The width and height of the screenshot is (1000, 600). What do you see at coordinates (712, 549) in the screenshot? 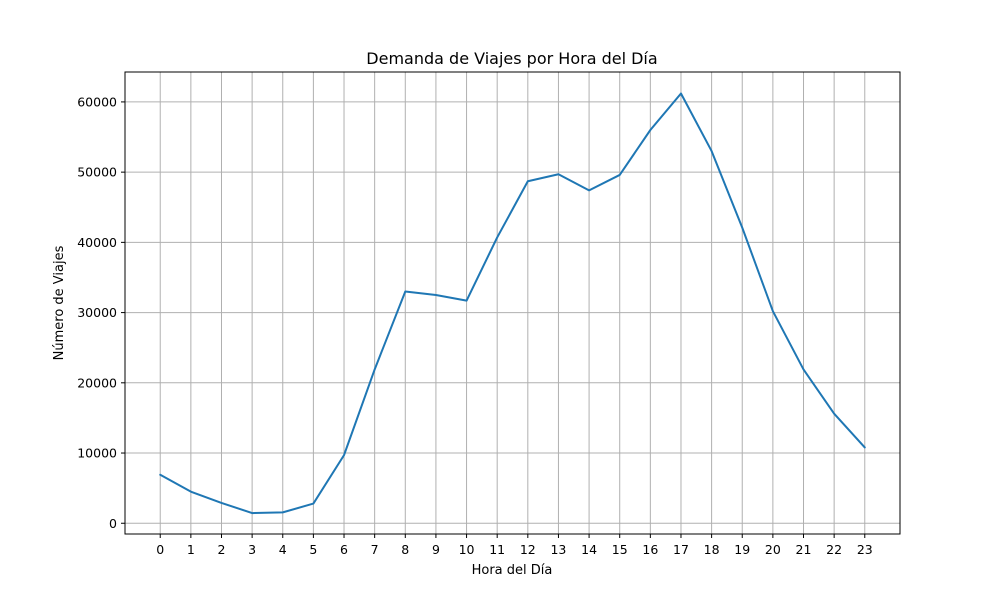
I see `x-tick-label: 18` at bounding box center [712, 549].